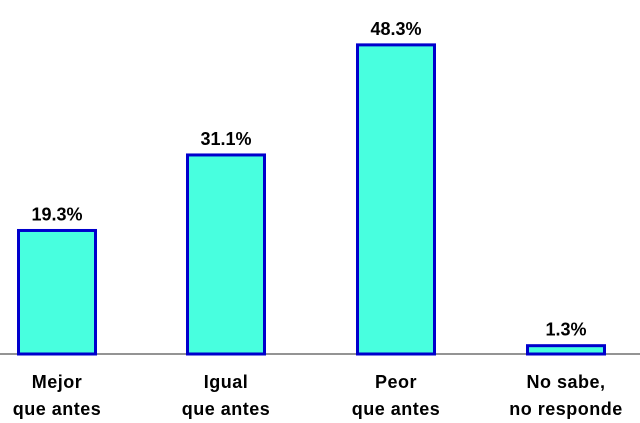 The image size is (640, 423). I want to click on category-label-1-line-1: que antes, so click(226, 409).